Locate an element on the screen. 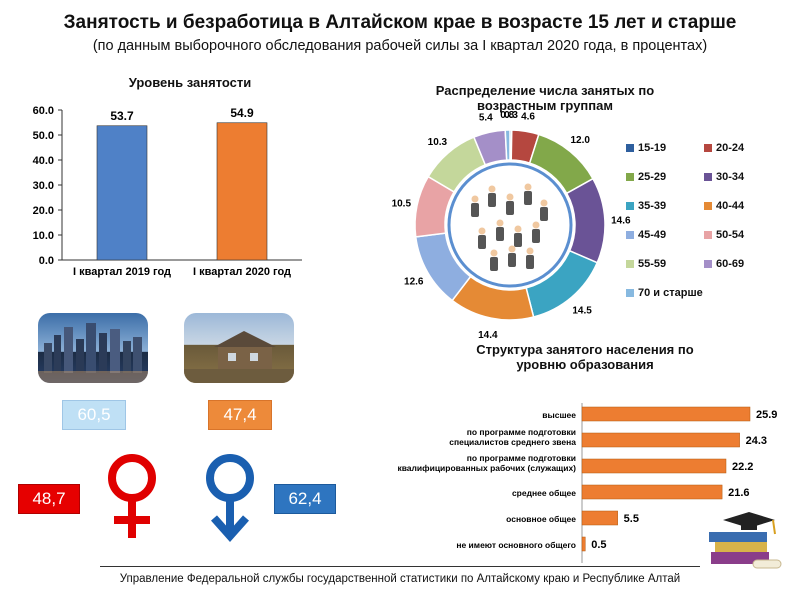  legend-label: 45-49 is located at coordinates (652, 235).